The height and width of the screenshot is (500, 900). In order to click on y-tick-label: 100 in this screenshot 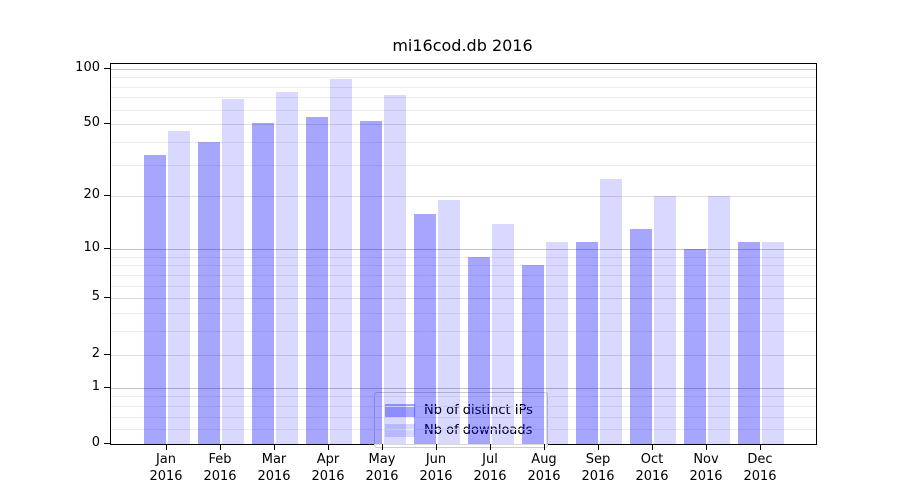, I will do `click(87, 67)`.